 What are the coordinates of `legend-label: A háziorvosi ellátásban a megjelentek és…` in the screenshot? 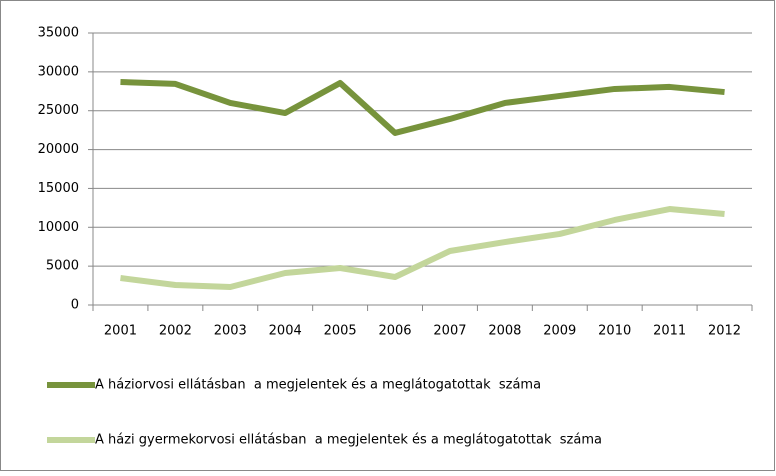 It's located at (318, 385).